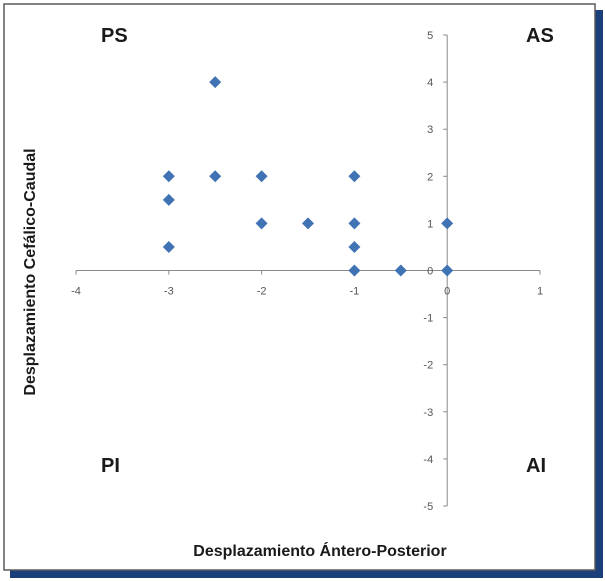  I want to click on y-tick-label: 1, so click(430, 224).